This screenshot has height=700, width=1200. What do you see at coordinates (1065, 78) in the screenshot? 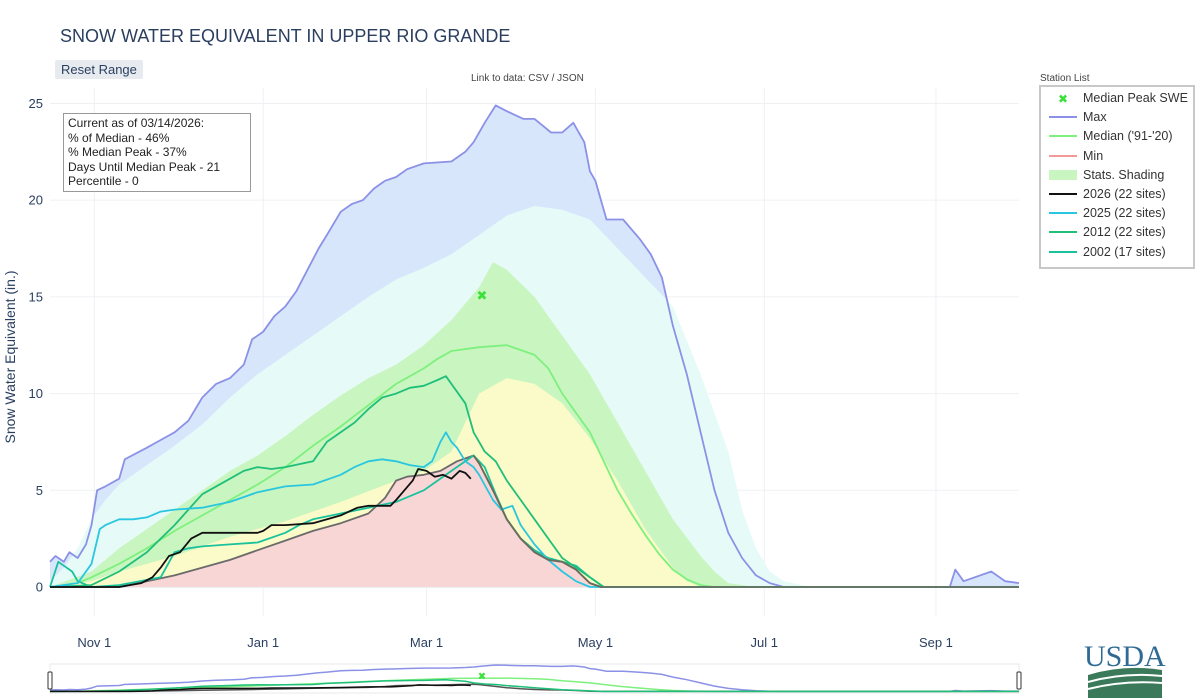
I see `station-list-link: Station List` at bounding box center [1065, 78].